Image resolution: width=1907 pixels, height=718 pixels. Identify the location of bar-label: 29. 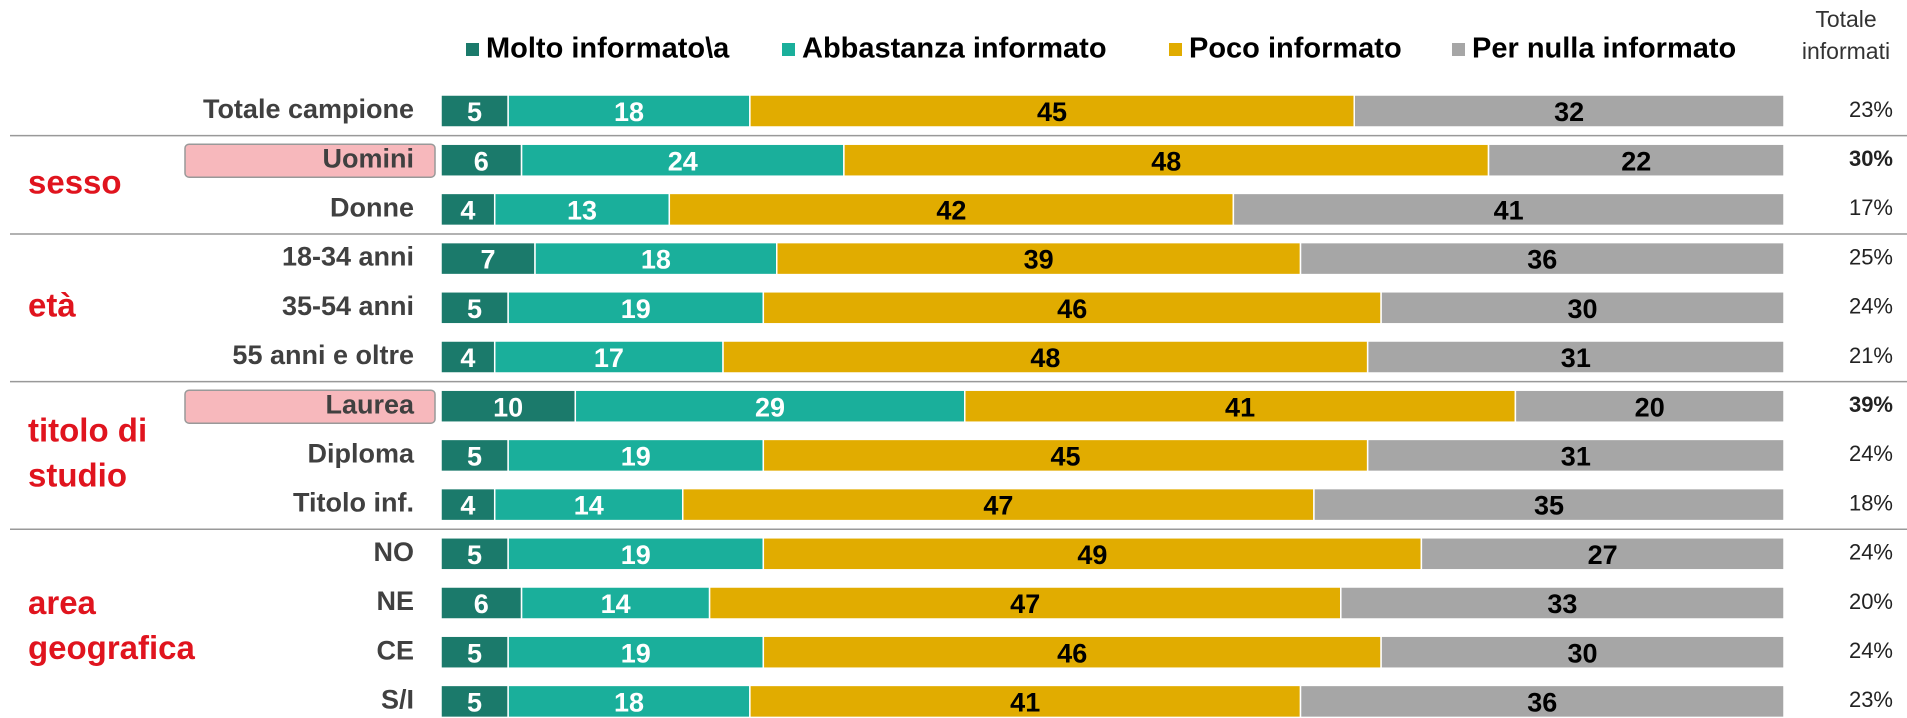
(770, 407).